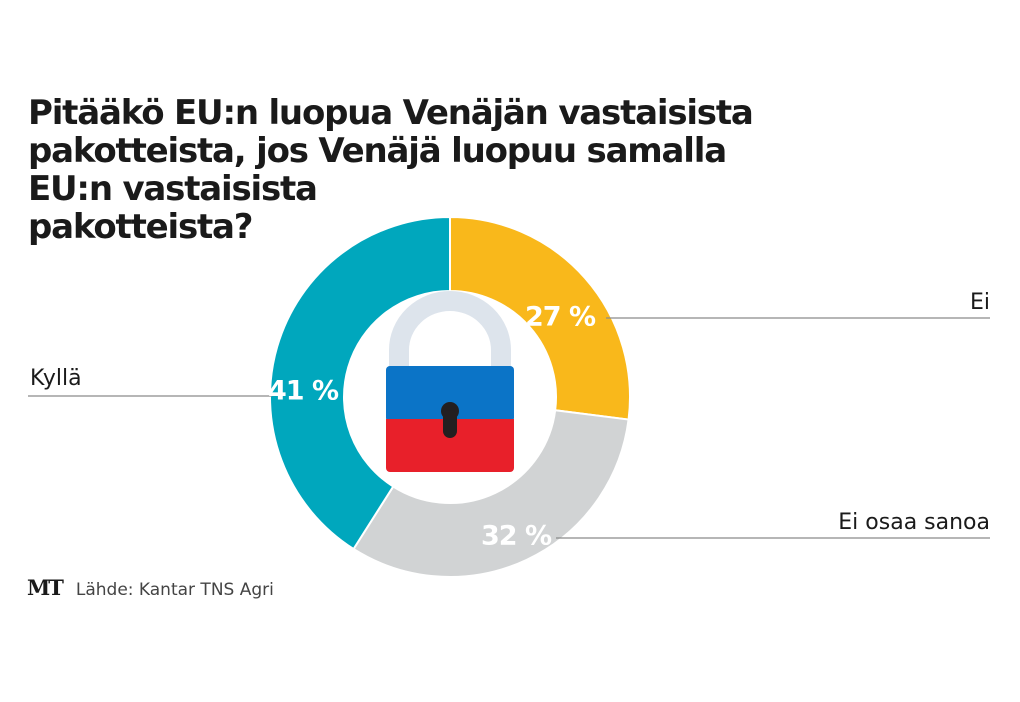 This screenshot has height=702, width=1020. I want to click on value-labels: 27 % 32 % 41 %, so click(432, 427).